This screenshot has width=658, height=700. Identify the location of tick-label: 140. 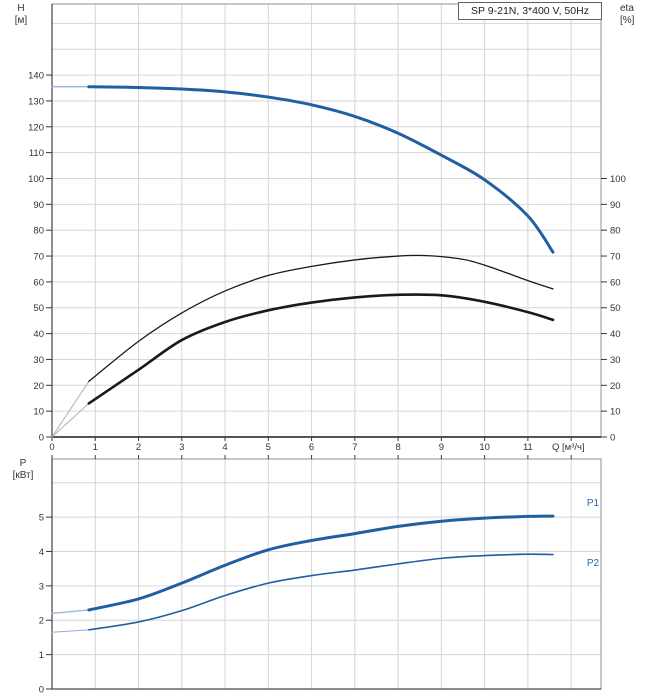
(36, 76).